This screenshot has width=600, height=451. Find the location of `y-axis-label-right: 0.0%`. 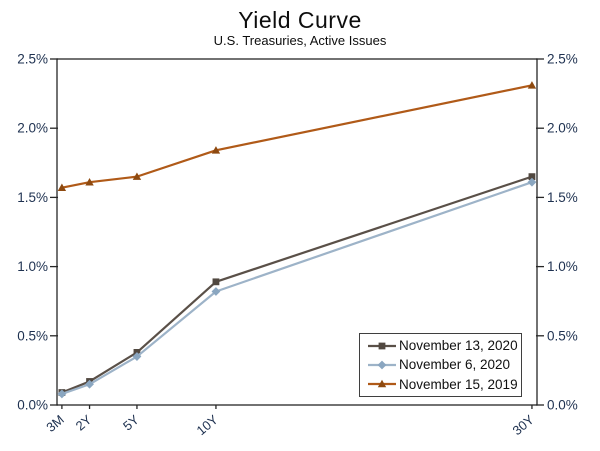

y-axis-label-right: 0.0% is located at coordinates (562, 405).